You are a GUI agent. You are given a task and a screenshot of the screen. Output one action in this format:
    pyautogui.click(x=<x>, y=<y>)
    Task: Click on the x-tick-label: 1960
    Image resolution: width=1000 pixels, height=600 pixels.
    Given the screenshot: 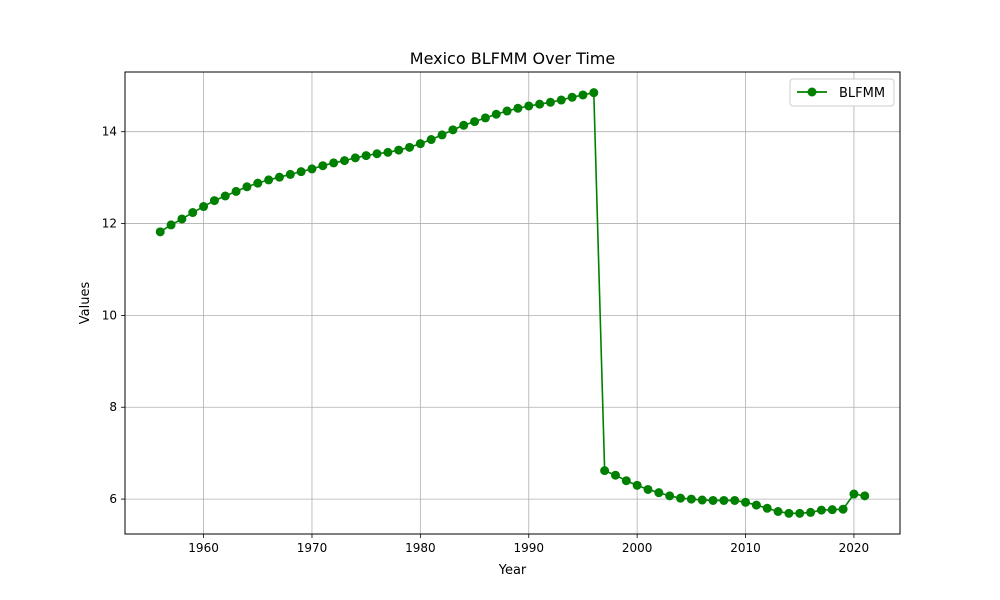 What is the action you would take?
    pyautogui.click(x=203, y=548)
    